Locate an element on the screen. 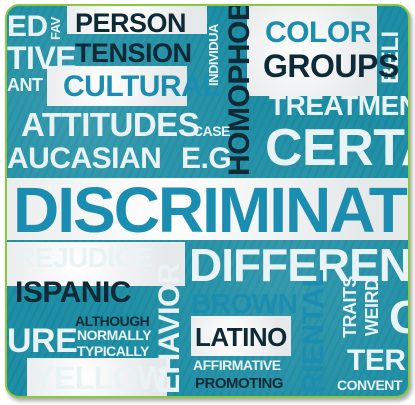 This screenshot has height=405, width=415. light-band-person is located at coordinates (137, 20).